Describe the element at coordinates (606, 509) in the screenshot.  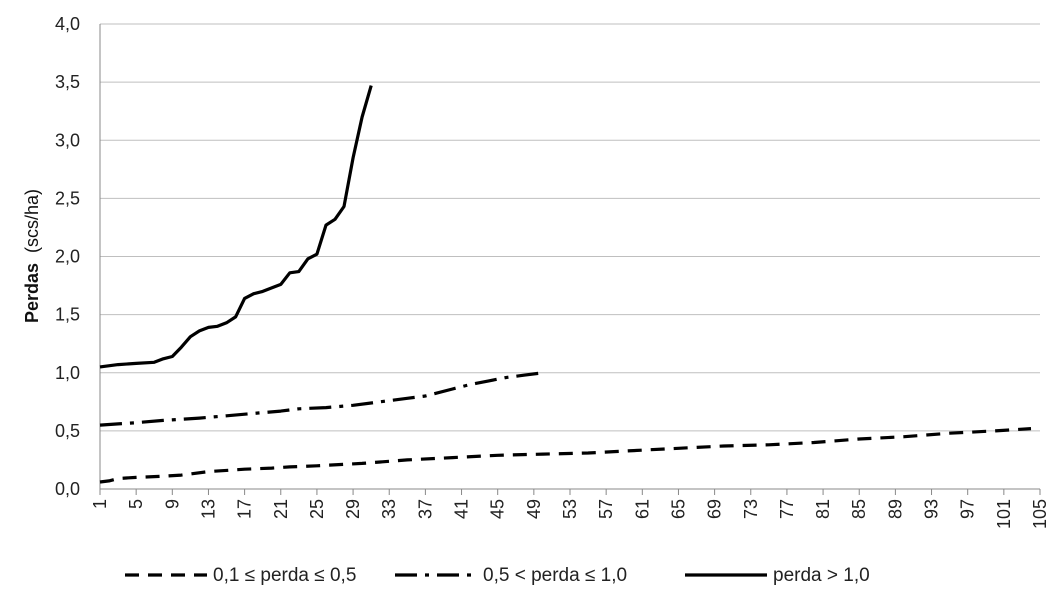
I see `x-tick-label: 57` at that location.